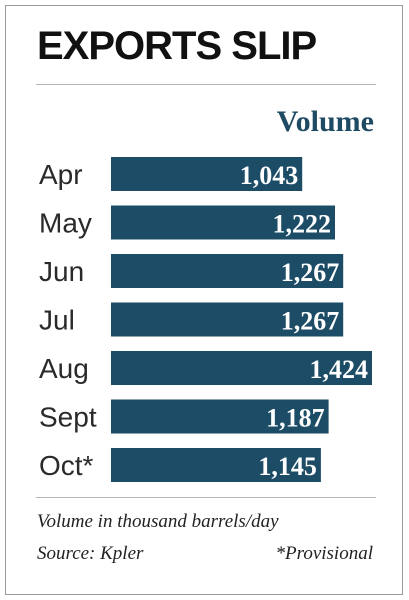 The image size is (409, 600). Describe the element at coordinates (324, 553) in the screenshot. I see `provisional-note: *Provisional` at that location.